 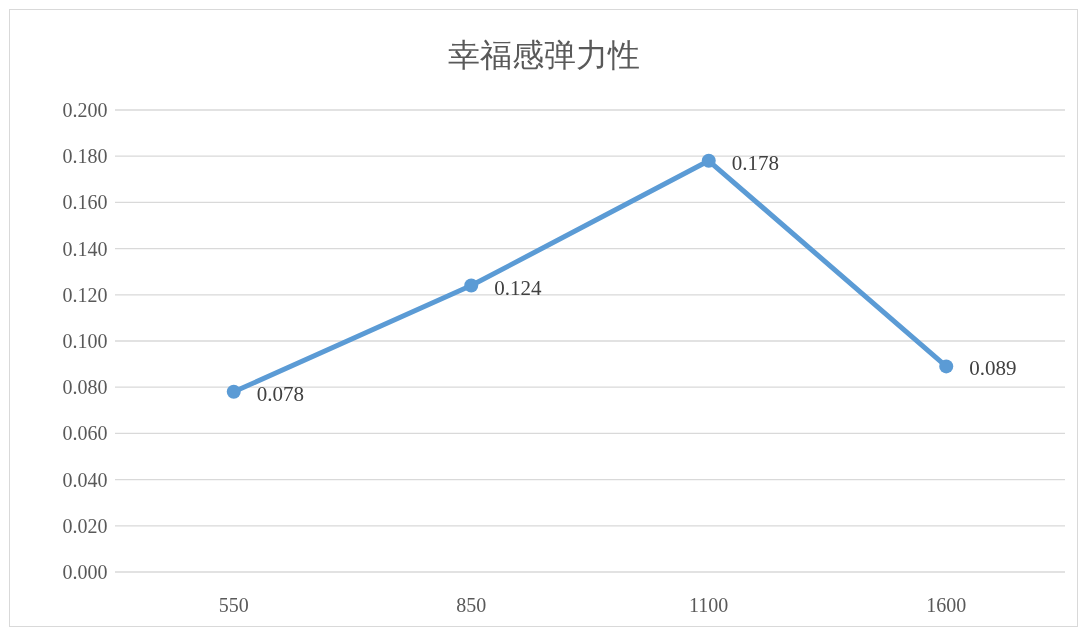 I want to click on y-tick-label: 0.160, so click(x=85, y=202).